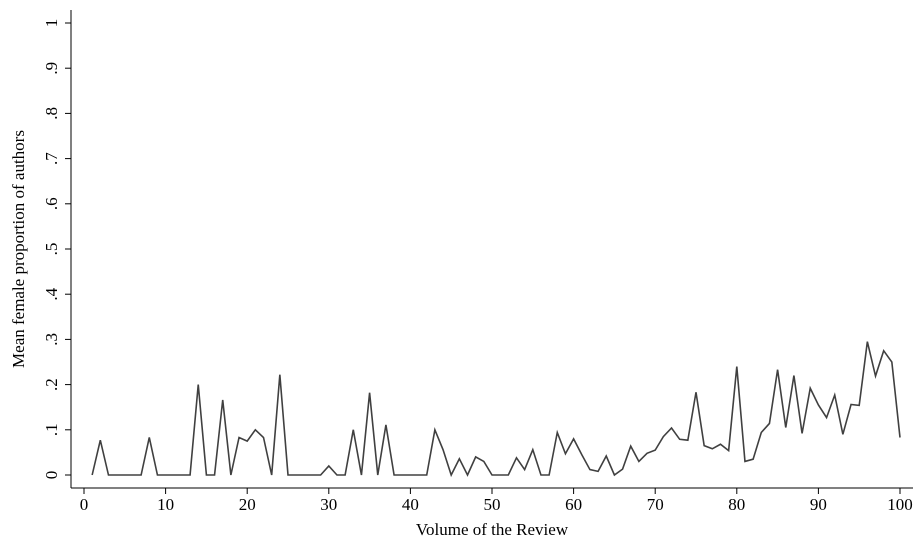 The width and height of the screenshot is (915, 543). What do you see at coordinates (165, 504) in the screenshot?
I see `x-tick-label: 10` at bounding box center [165, 504].